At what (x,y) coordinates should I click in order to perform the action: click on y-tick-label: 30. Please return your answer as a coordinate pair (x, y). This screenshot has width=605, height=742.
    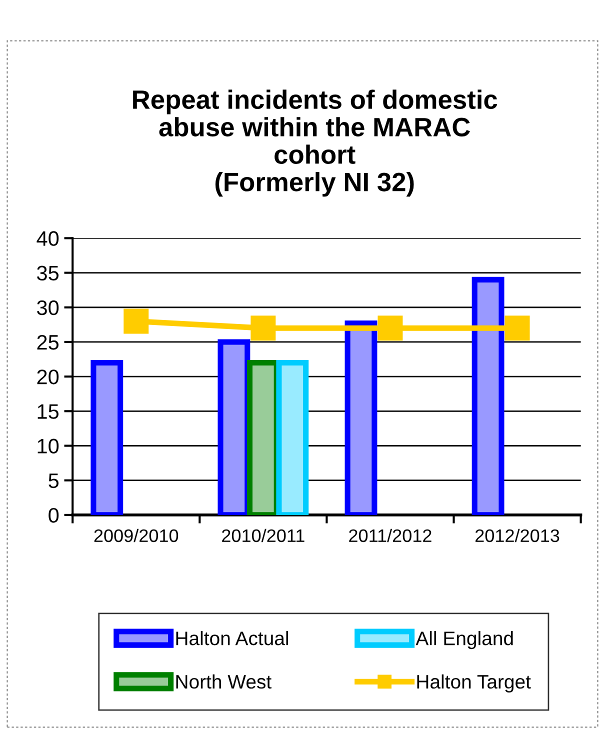
    Looking at the image, I should click on (48, 308).